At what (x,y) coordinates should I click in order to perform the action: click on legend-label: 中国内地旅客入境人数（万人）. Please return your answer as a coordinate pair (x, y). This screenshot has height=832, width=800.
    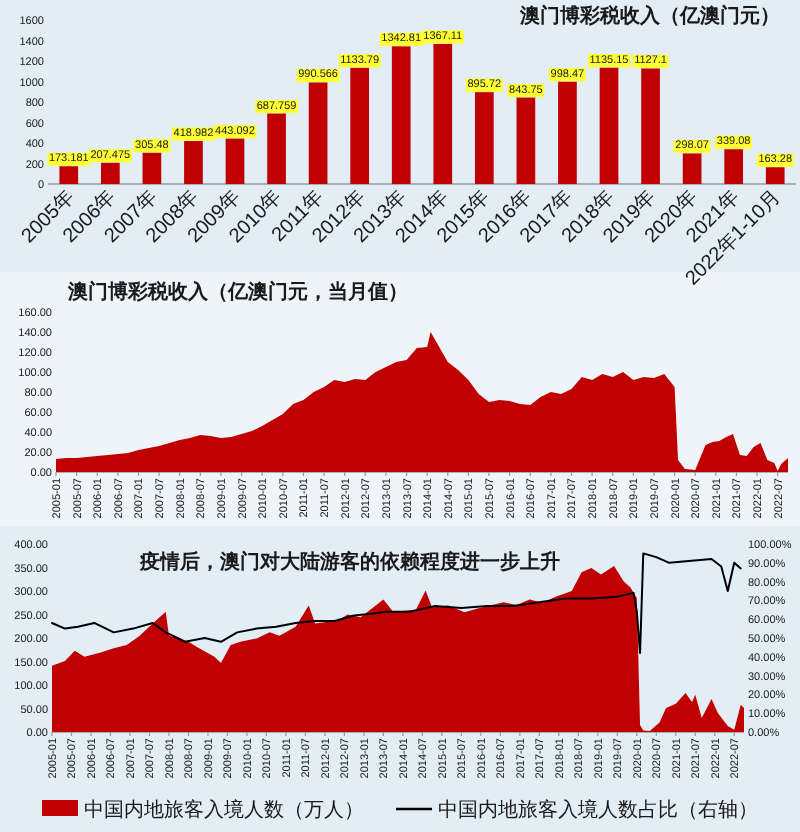
    Looking at the image, I should click on (224, 810).